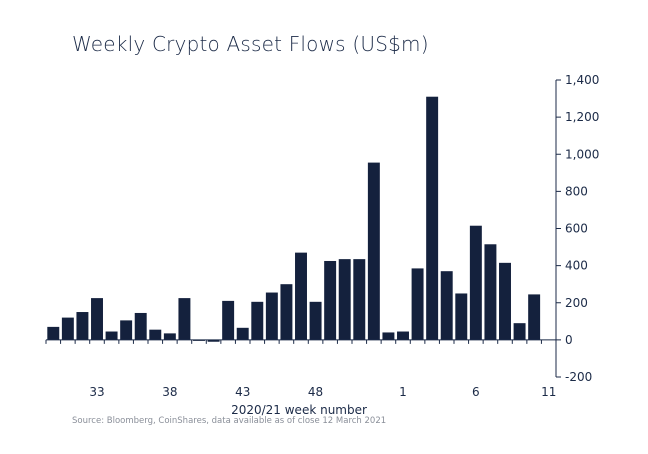  What do you see at coordinates (299, 410) in the screenshot?
I see `x-axis-label: 2020/21 week number` at bounding box center [299, 410].